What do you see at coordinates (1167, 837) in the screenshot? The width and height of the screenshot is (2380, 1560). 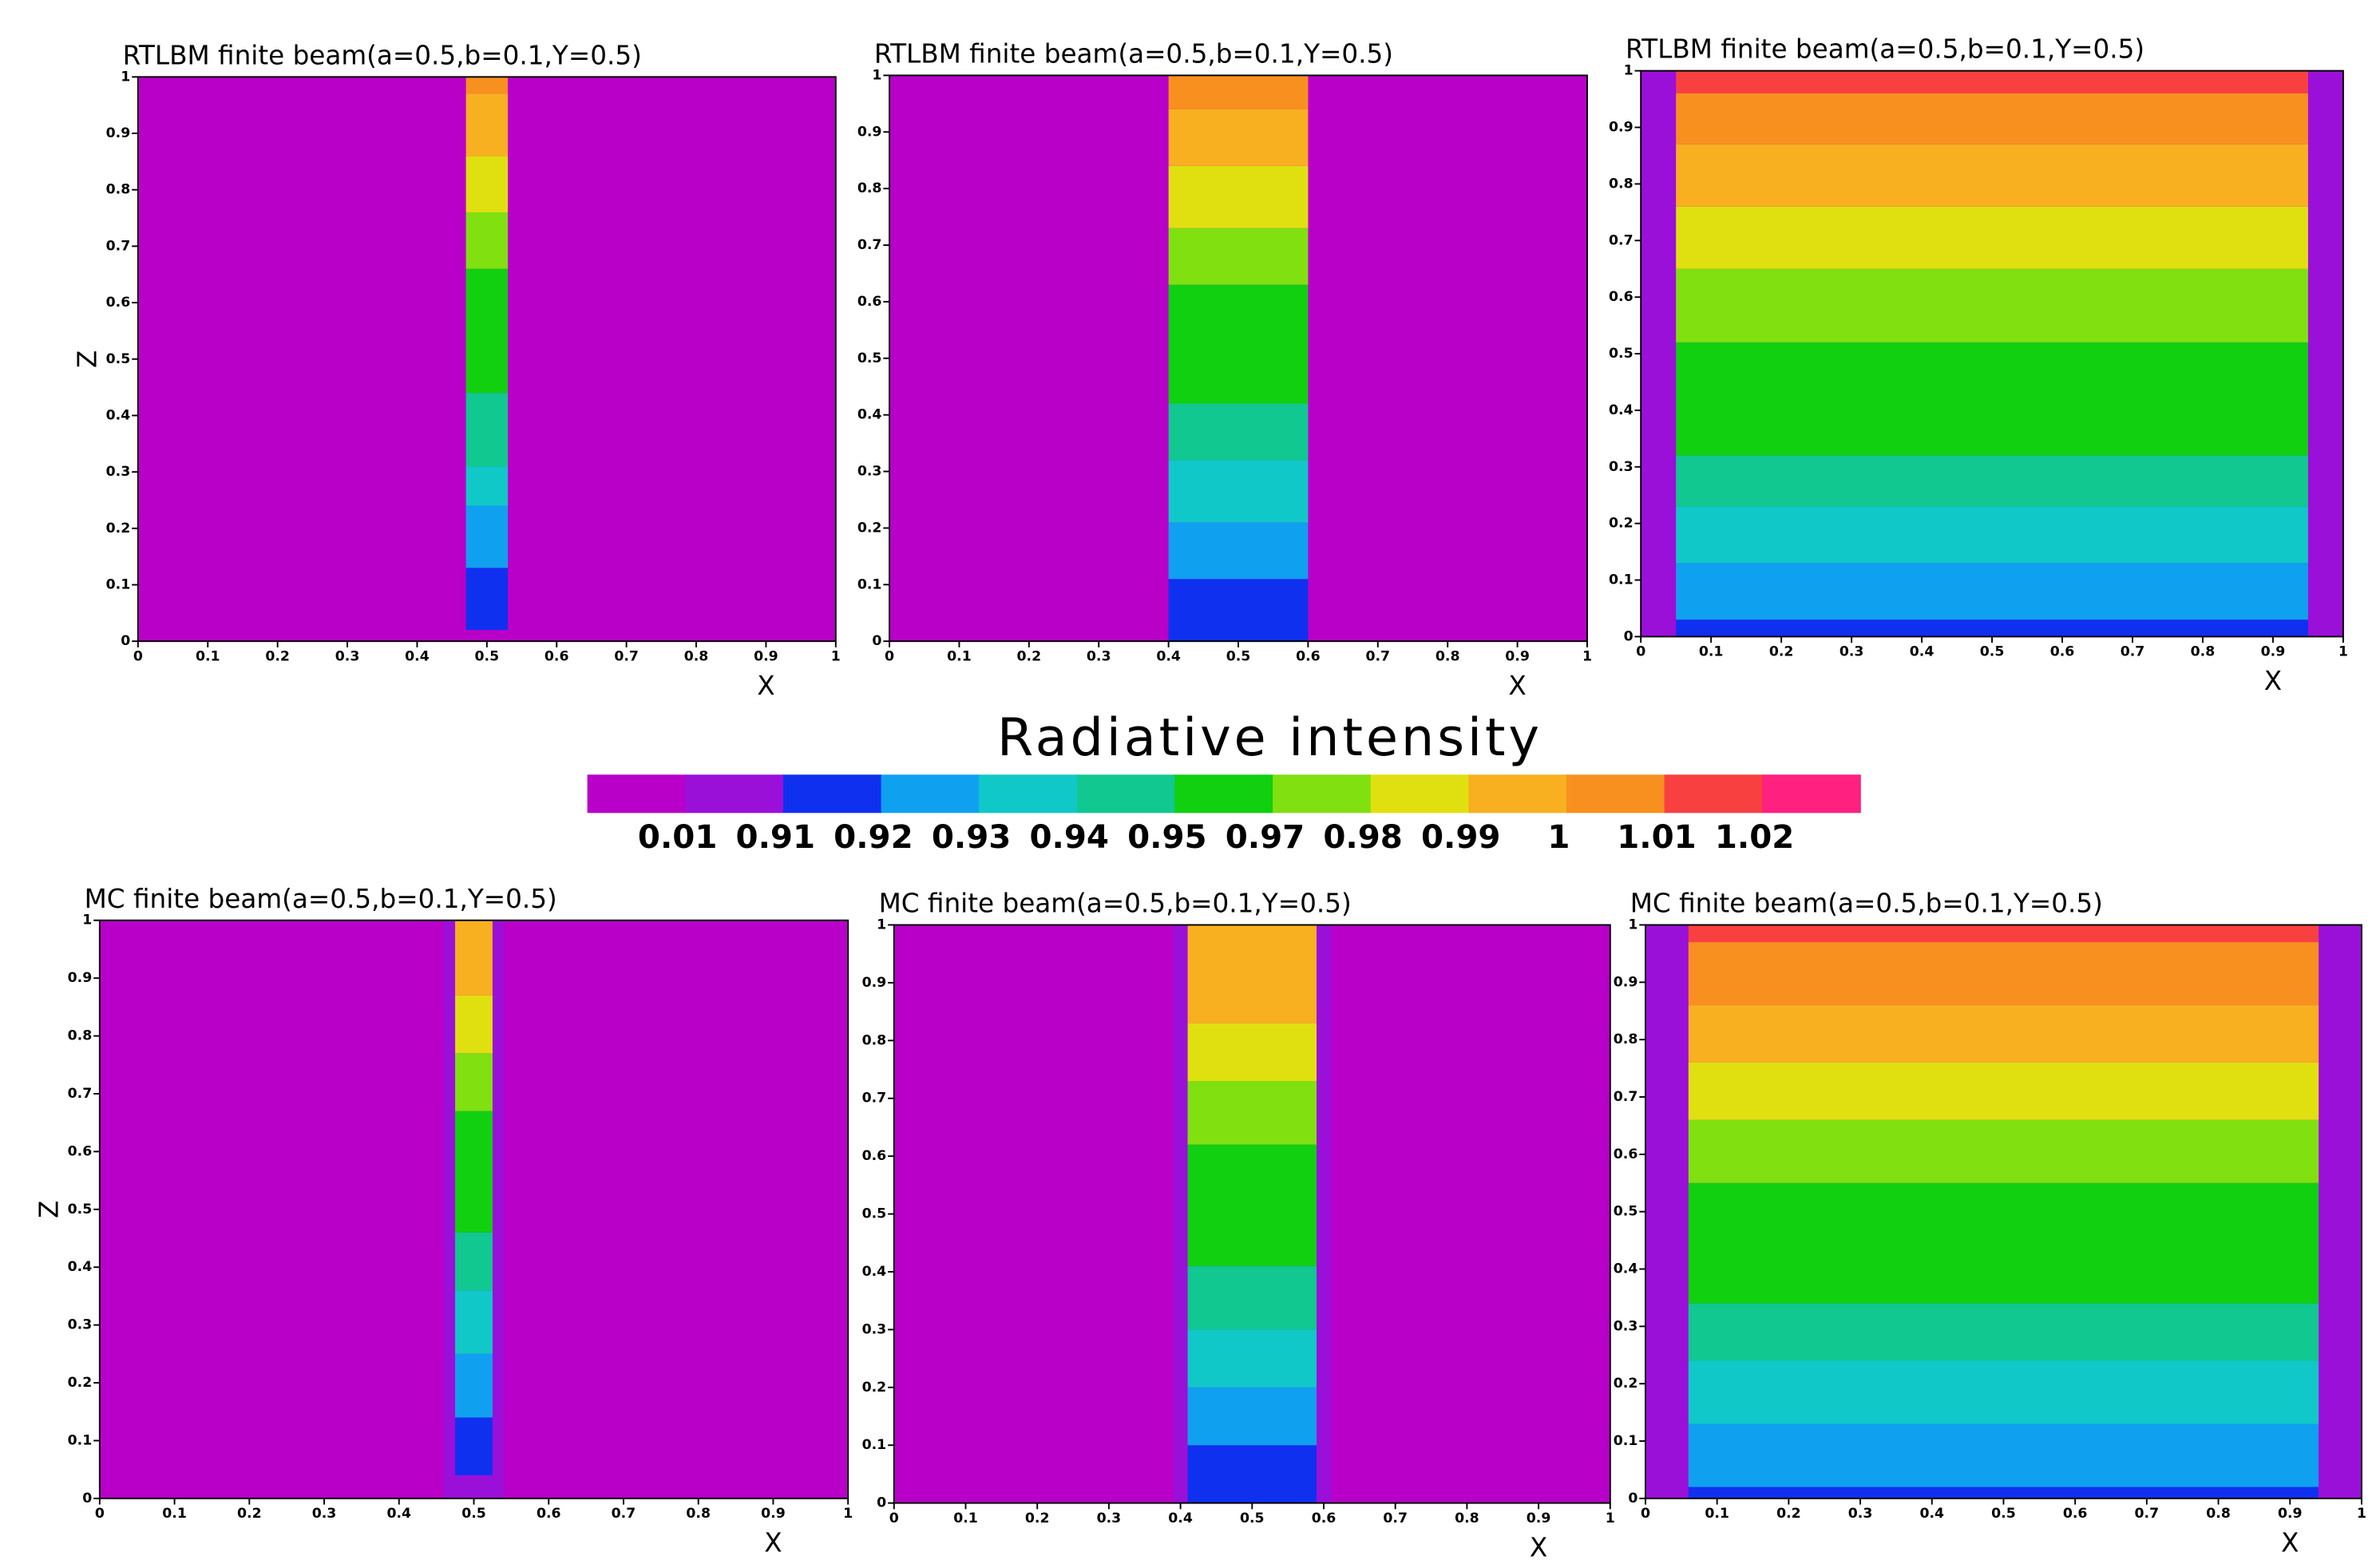 I see `colorbar-tick-label: 0.95` at bounding box center [1167, 837].